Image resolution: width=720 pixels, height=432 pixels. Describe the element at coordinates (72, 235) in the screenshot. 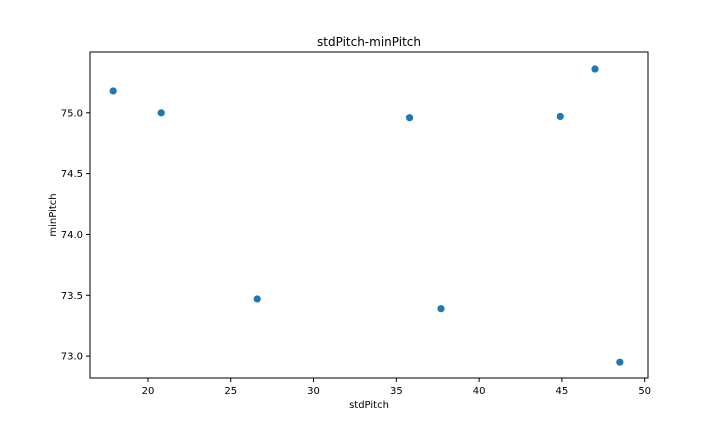

I see `y-tick-label: 74.0` at that location.